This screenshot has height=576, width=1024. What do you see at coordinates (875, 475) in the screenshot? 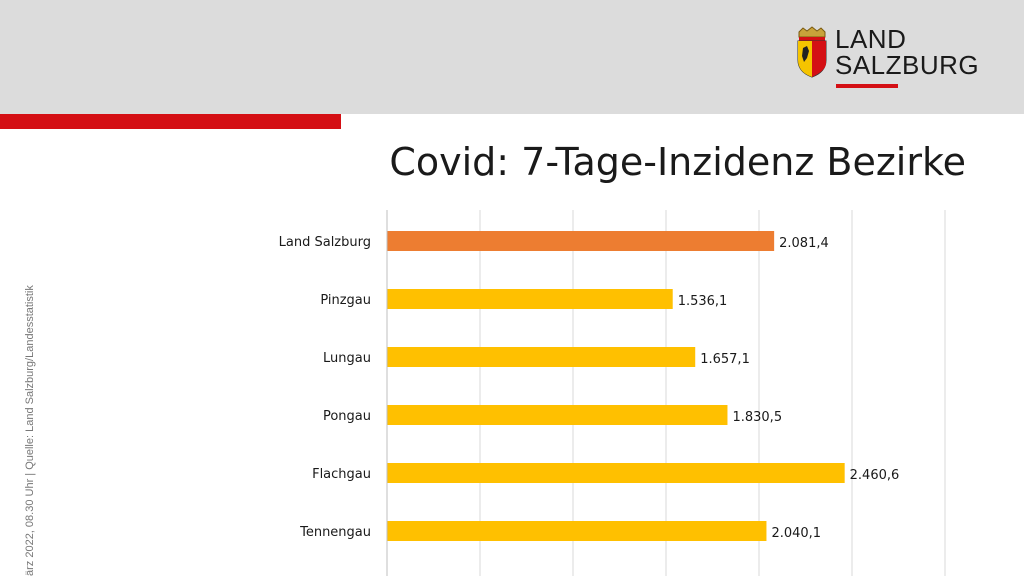
I see `data-label: 2.460,6` at bounding box center [875, 475].